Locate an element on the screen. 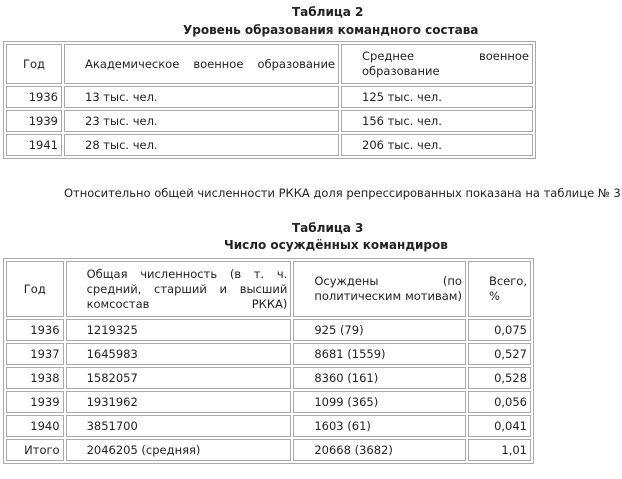  table-row: 1938 1582057 8360 (161) 0,528 is located at coordinates (268, 378).